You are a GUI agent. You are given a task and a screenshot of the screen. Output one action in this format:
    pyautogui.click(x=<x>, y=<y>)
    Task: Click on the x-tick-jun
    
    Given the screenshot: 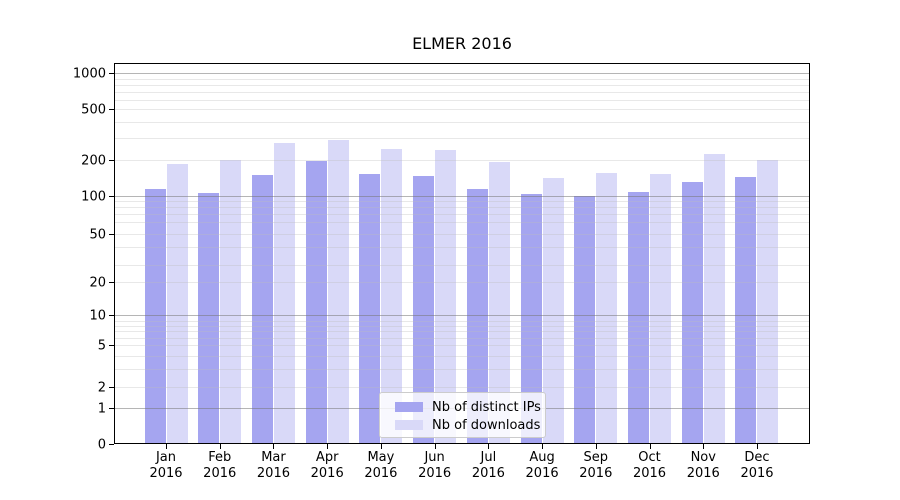 What is the action you would take?
    pyautogui.click(x=435, y=446)
    